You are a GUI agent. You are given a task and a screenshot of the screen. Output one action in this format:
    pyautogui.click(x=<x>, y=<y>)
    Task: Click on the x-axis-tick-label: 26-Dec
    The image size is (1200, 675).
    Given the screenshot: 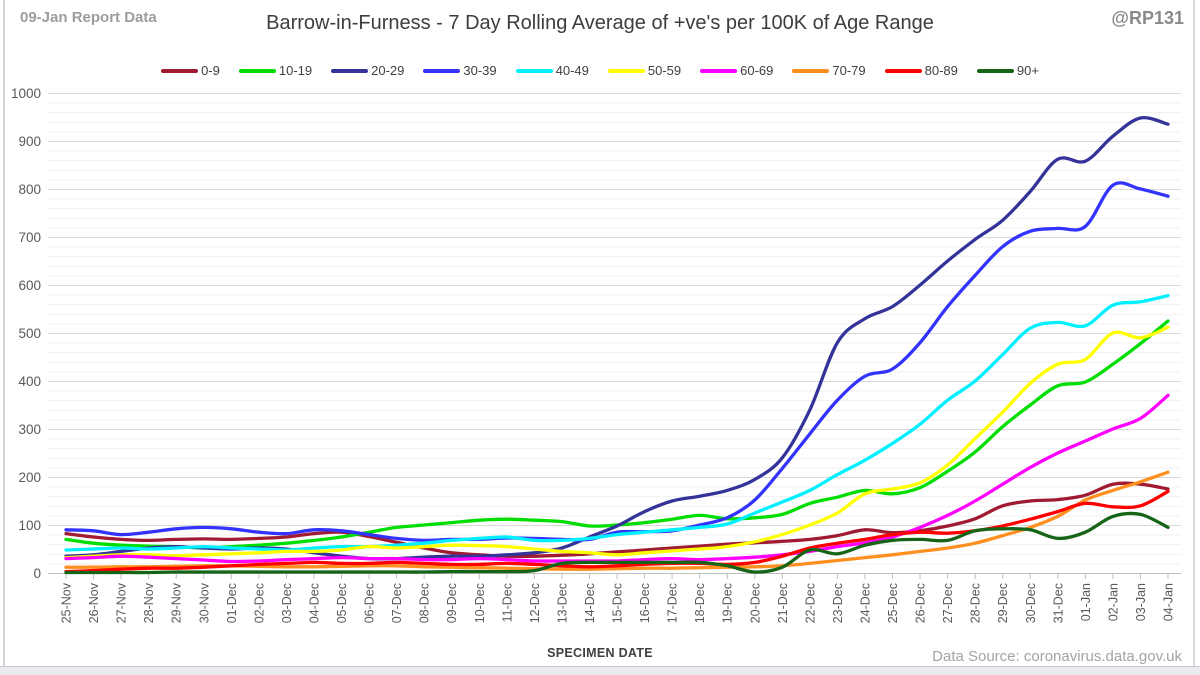 What is the action you would take?
    pyautogui.click(x=921, y=603)
    